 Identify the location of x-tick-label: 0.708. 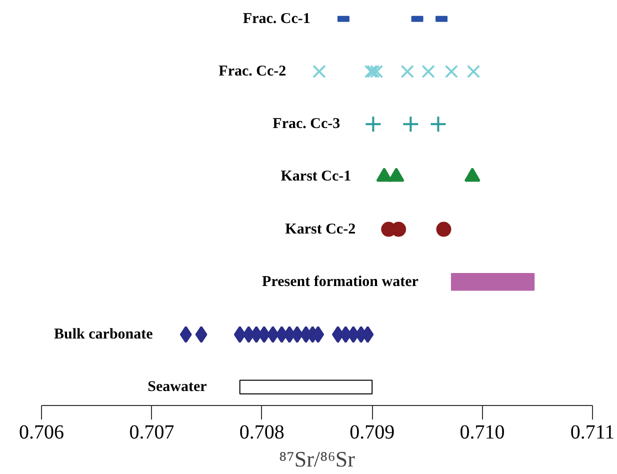
(261, 433).